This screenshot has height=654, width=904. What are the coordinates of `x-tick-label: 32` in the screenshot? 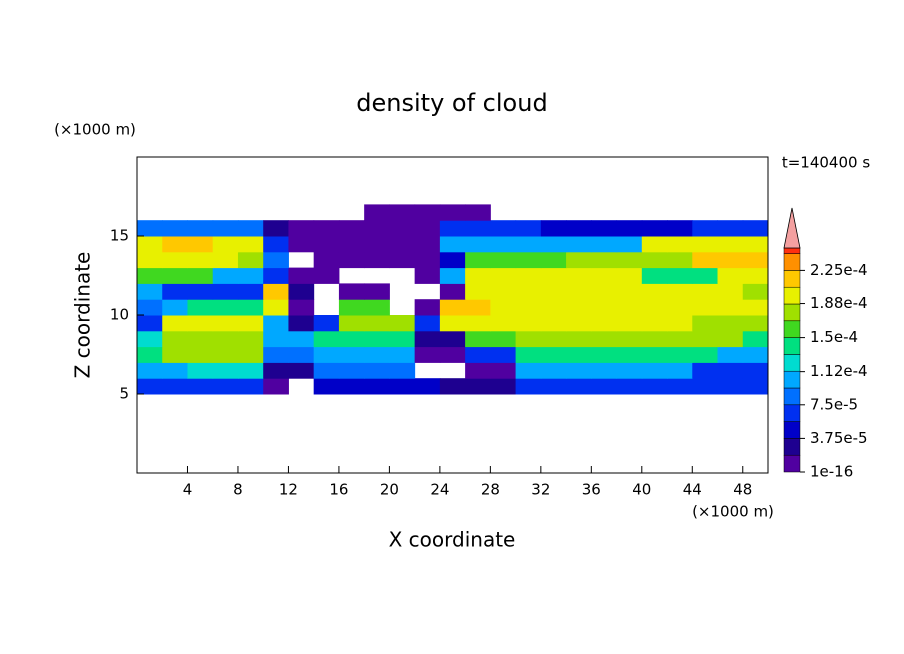 It's located at (540, 490).